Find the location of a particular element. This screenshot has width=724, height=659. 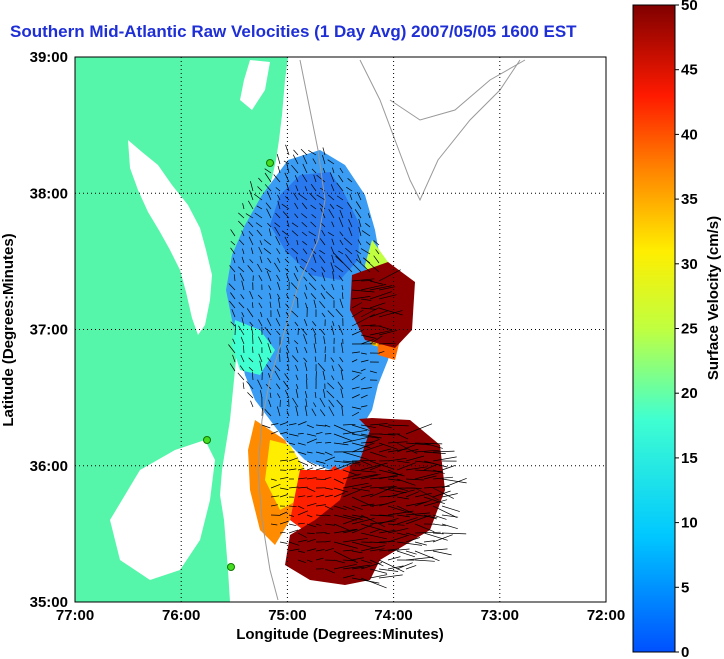

colorbar-tick-label: 50 is located at coordinates (689, 7).